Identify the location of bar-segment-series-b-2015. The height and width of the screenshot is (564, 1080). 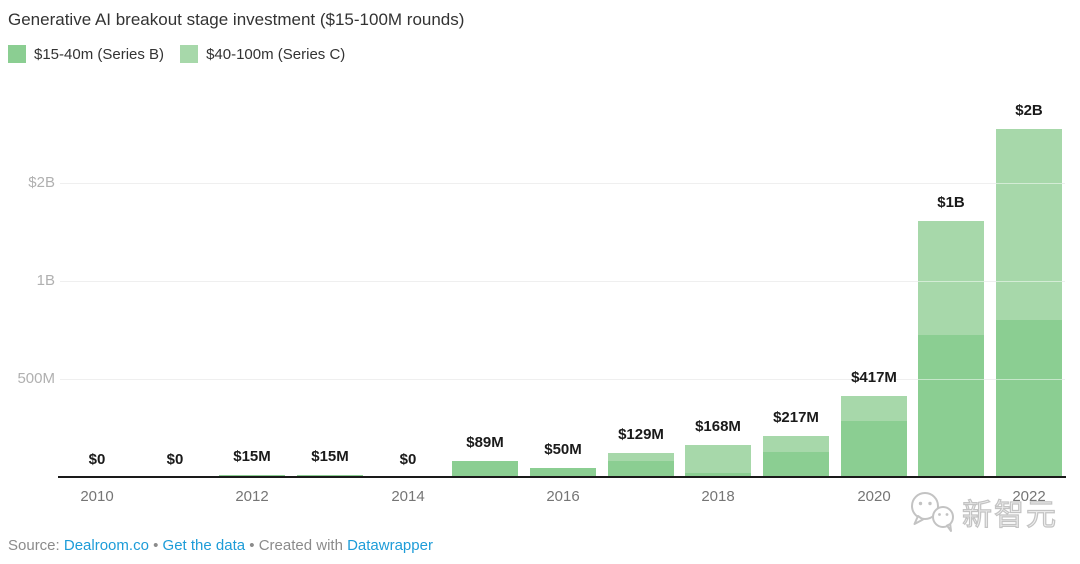
(485, 469).